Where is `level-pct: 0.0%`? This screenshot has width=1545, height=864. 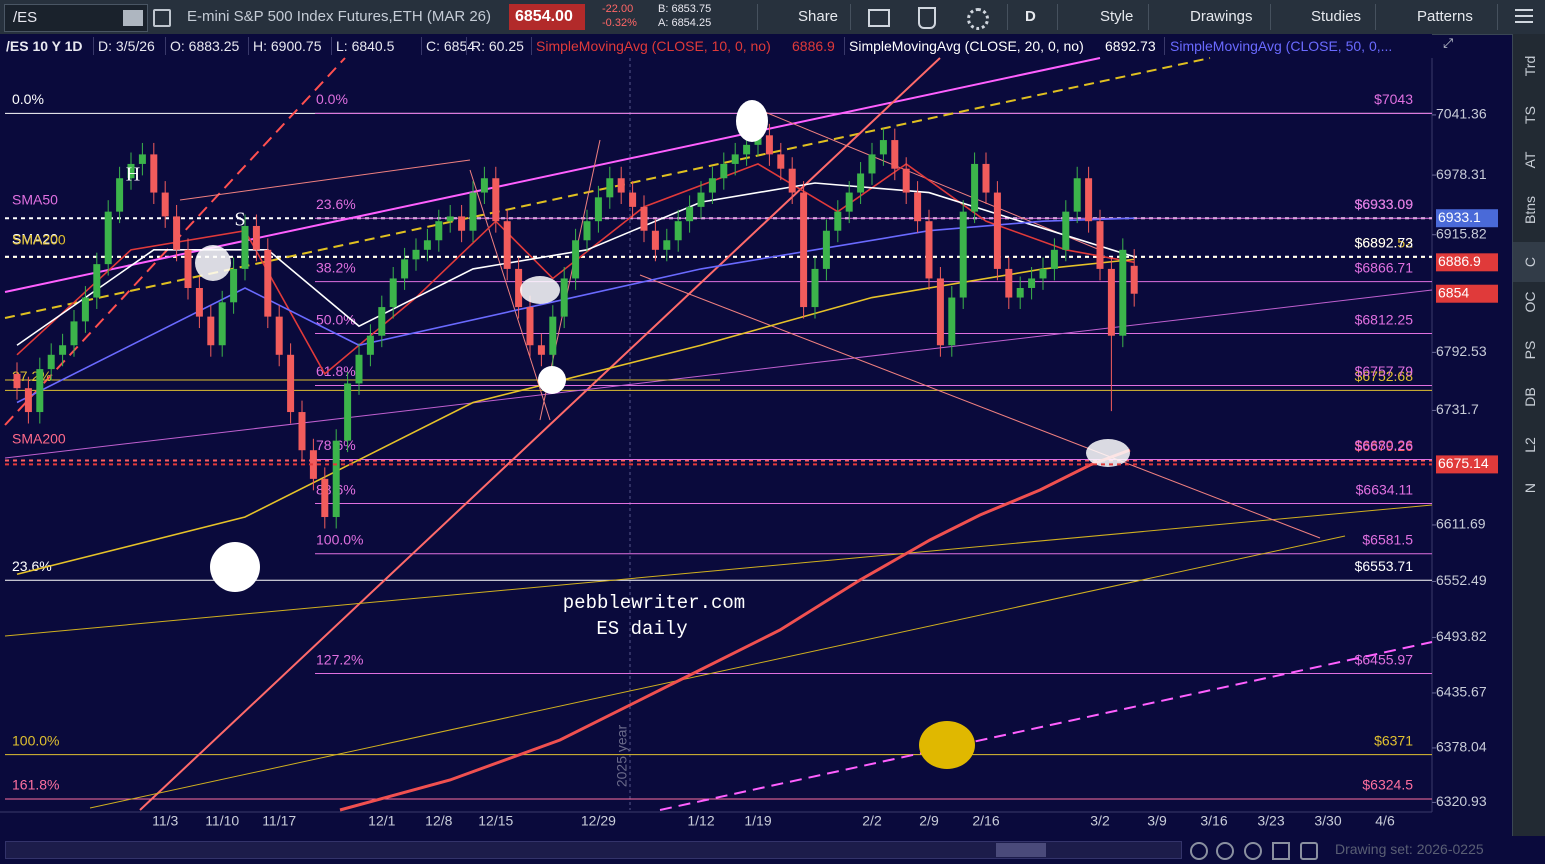 level-pct: 0.0% is located at coordinates (332, 99).